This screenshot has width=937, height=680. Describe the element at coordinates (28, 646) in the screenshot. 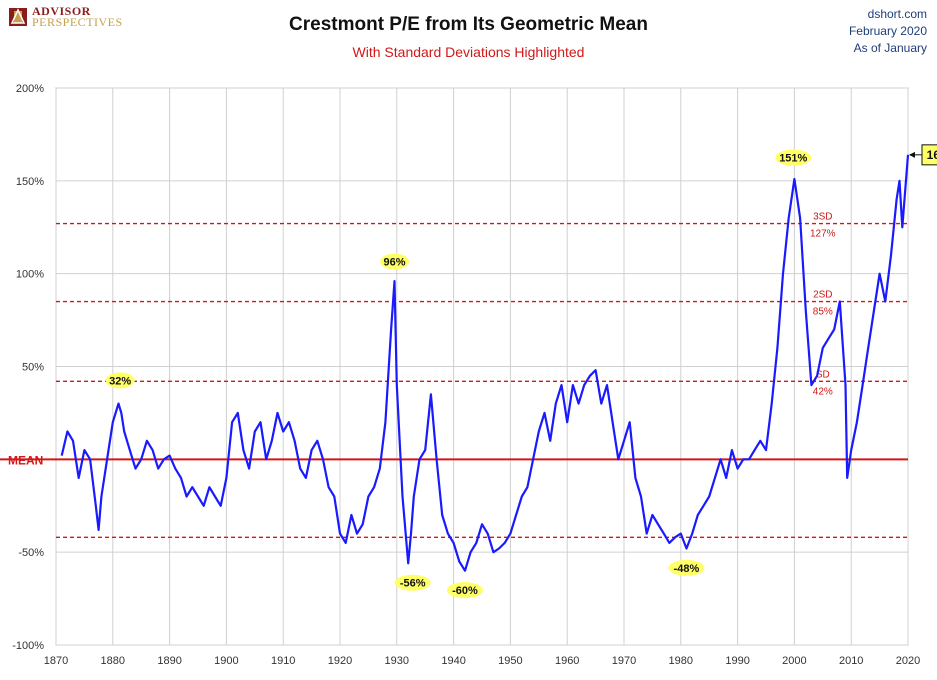

I see `y-tick-label: -100%` at that location.